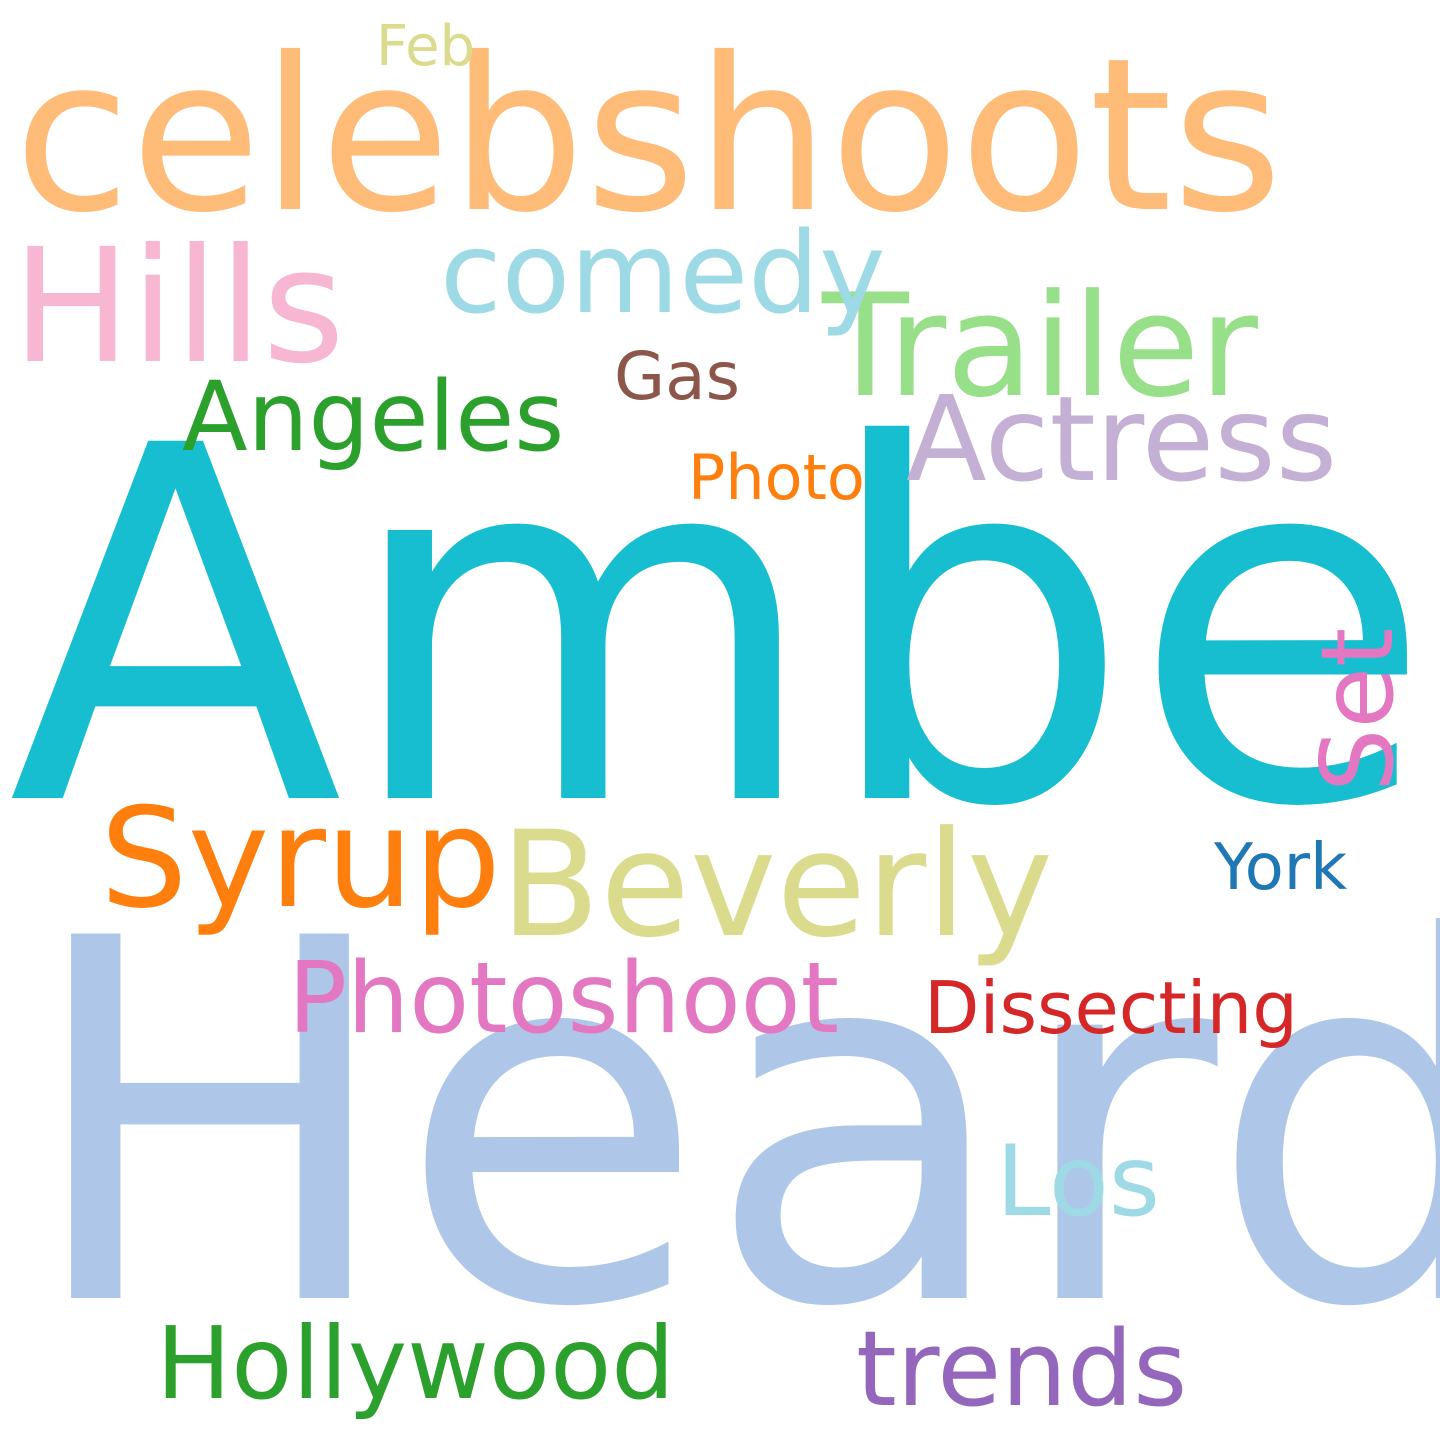 This screenshot has width=1440, height=1440. Describe the element at coordinates (776, 477) in the screenshot. I see `word-photo: Photo` at that location.